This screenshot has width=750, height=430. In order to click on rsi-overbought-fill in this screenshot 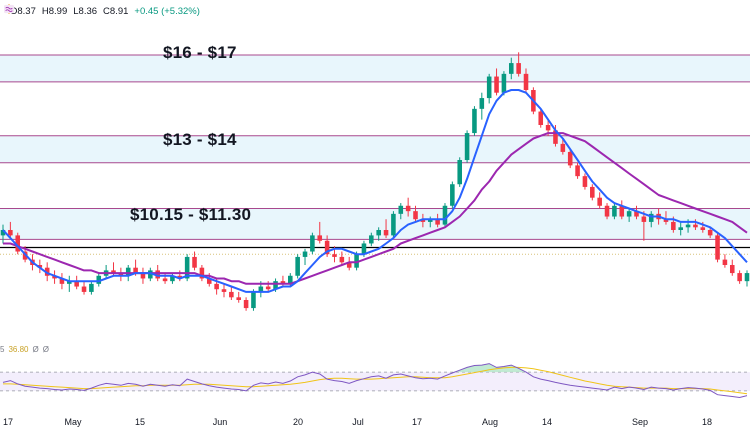, I will do `click(375, 368)`.